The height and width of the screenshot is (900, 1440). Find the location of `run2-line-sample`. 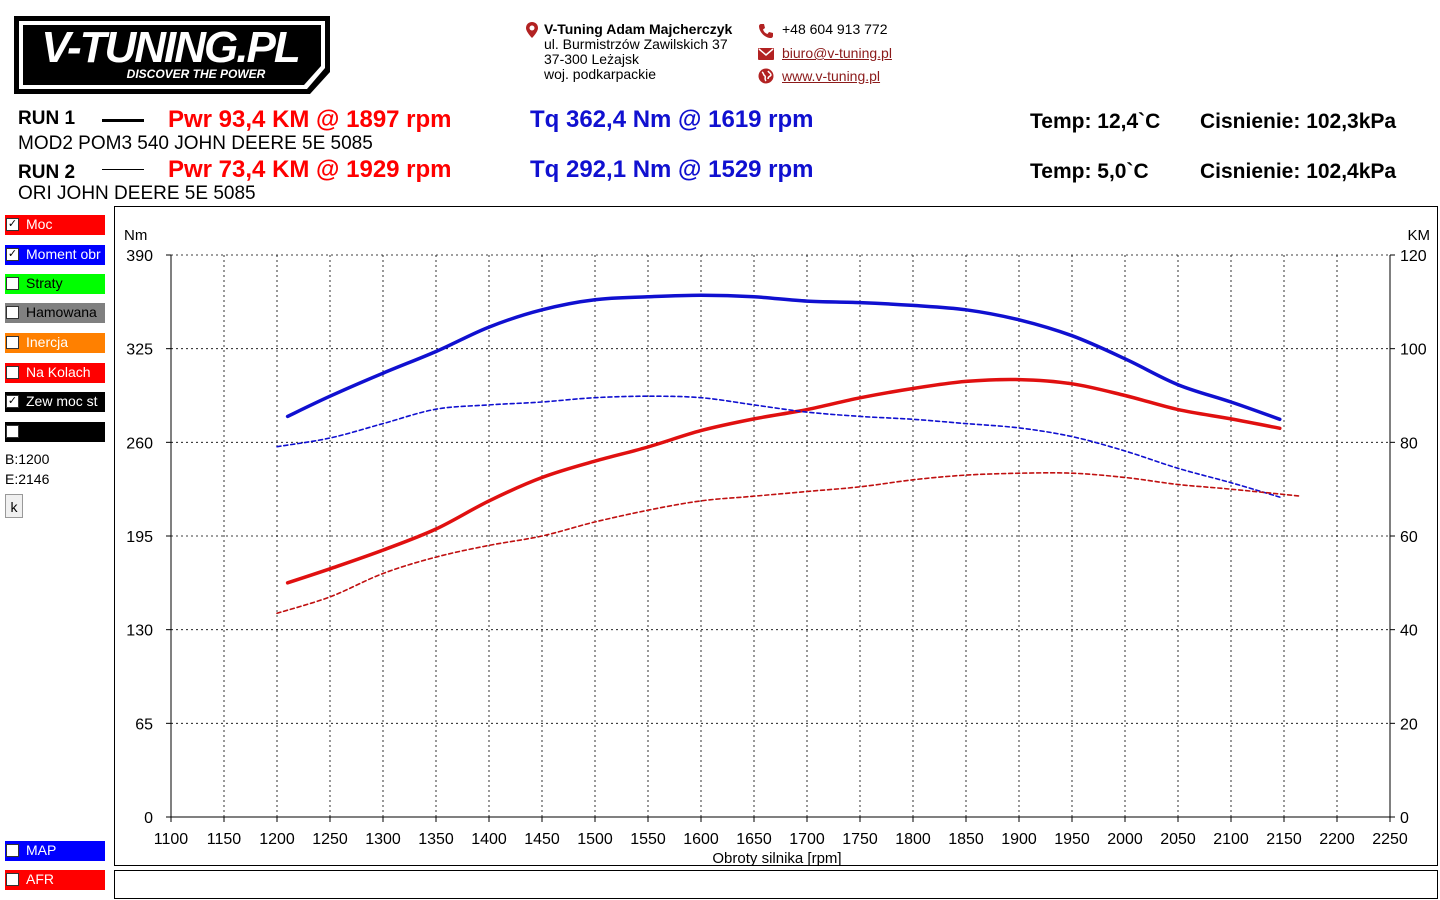

run2-line-sample is located at coordinates (123, 169).